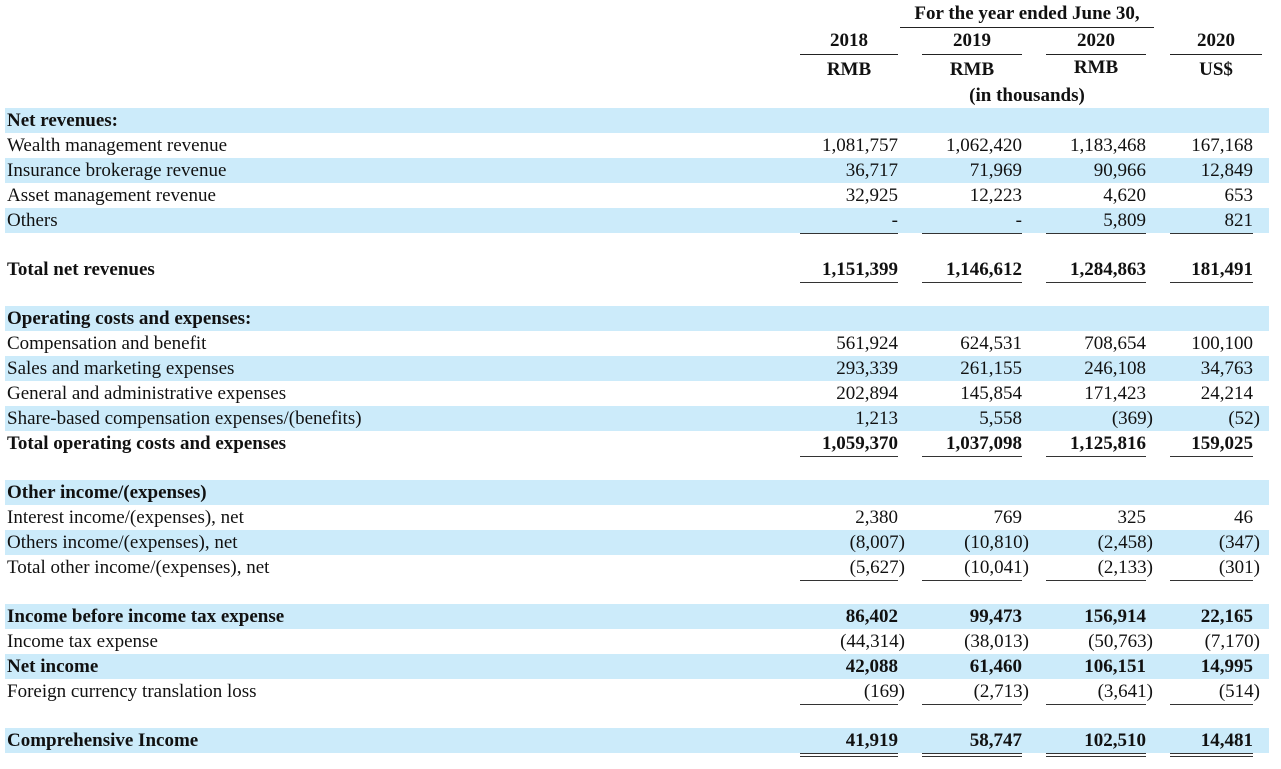 Image resolution: width=1281 pixels, height=769 pixels. Describe the element at coordinates (1222, 145) in the screenshot. I see `cell-value: 167,168` at that location.